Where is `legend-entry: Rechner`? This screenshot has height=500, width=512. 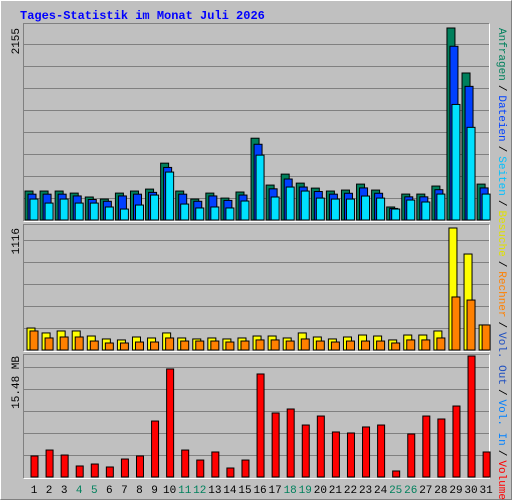
legend-entry: Rechner is located at coordinates (501, 294).